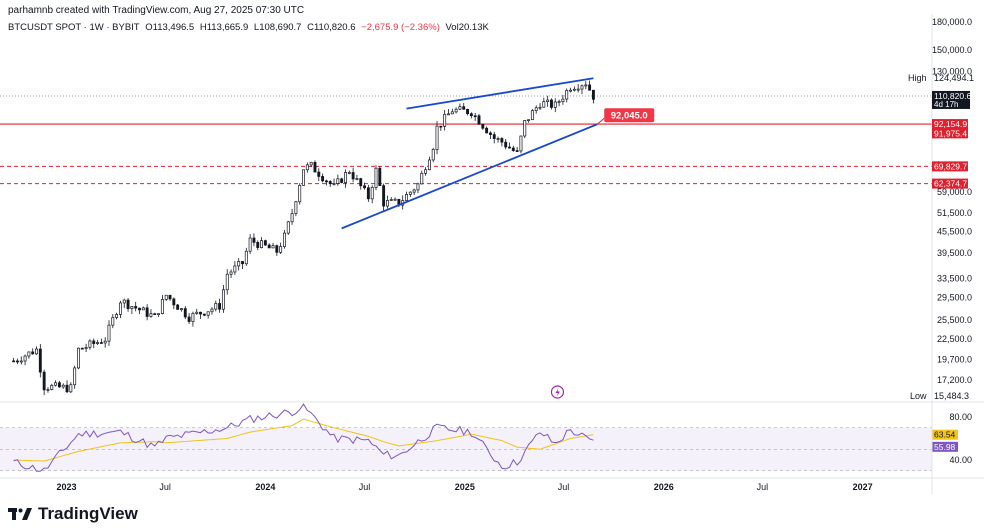 This screenshot has height=532, width=984. Describe the element at coordinates (331, 27) in the screenshot. I see `ohlc-close: C110,820.6` at that location.